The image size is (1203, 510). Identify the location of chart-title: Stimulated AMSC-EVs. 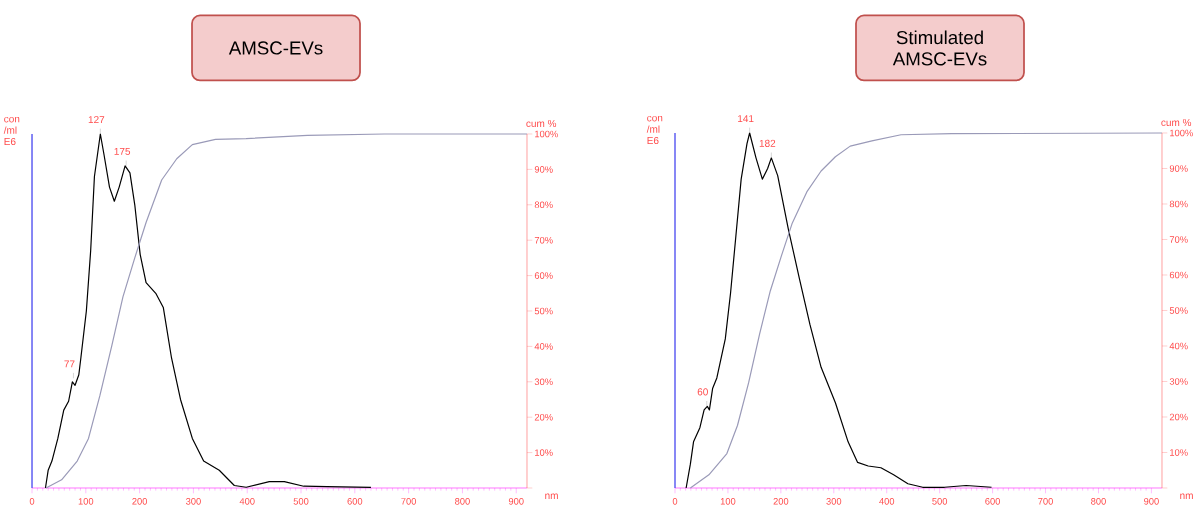
(939, 48).